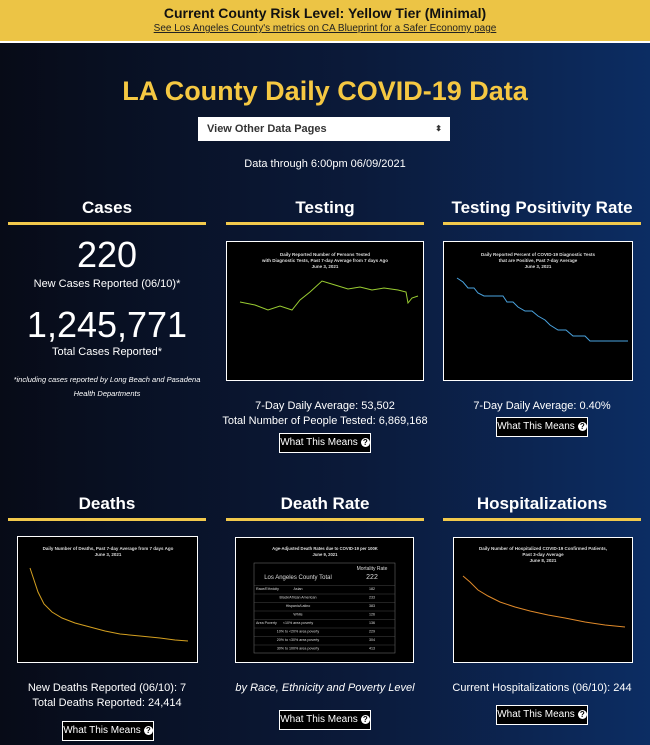  Describe the element at coordinates (298, 606) in the screenshot. I see `table-cell: Hispanic/Latino` at that location.